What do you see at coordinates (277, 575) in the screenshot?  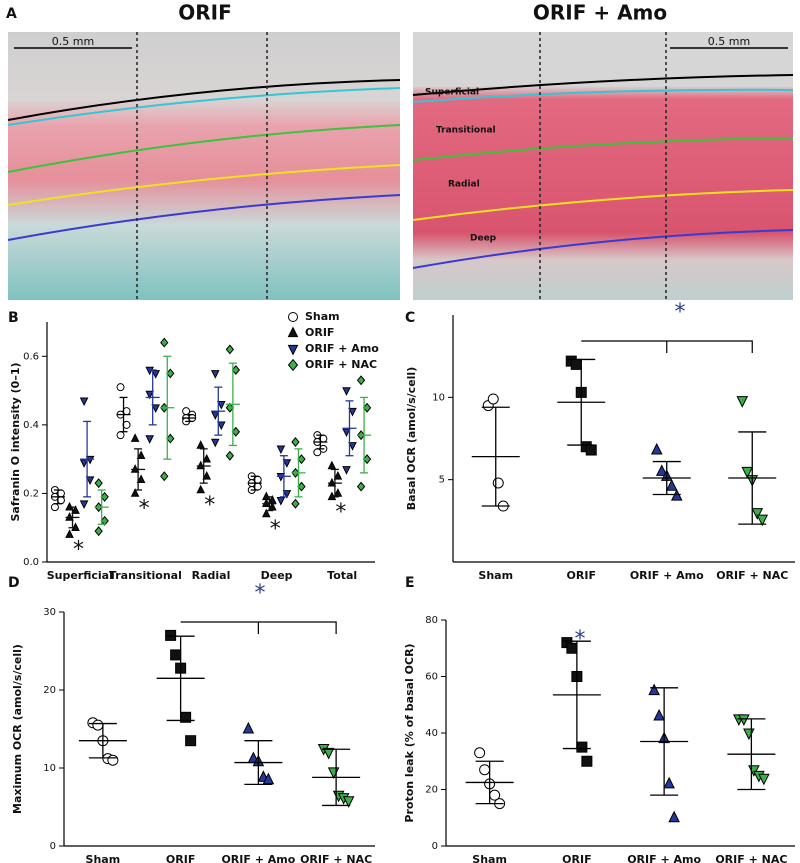 I see `x-tick-label: Deep` at bounding box center [277, 575].